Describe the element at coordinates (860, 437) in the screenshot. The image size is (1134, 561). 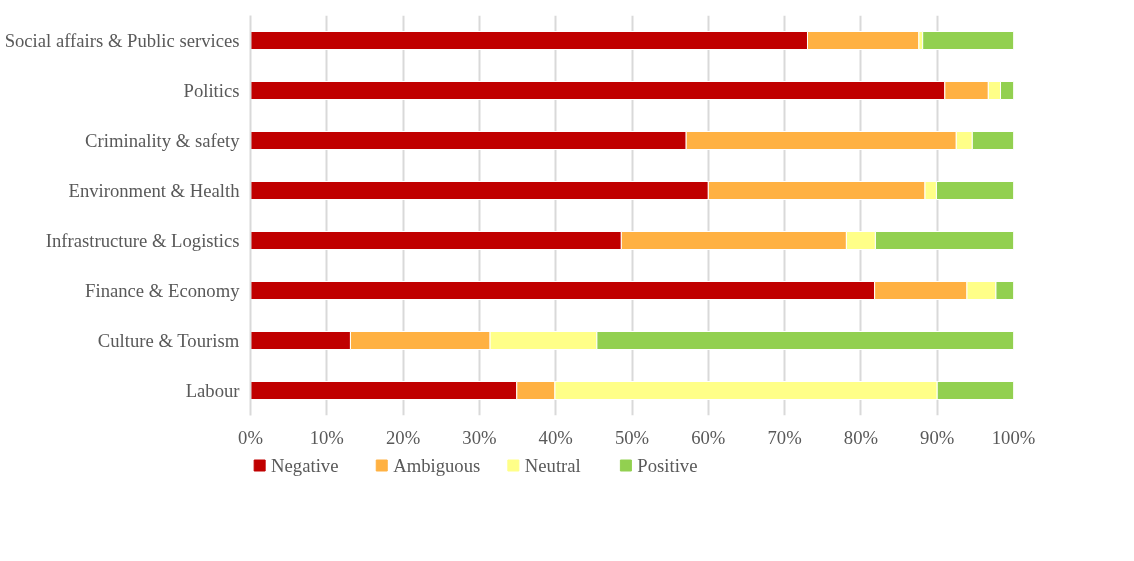
I see `x-tick-label: 80%` at that location.